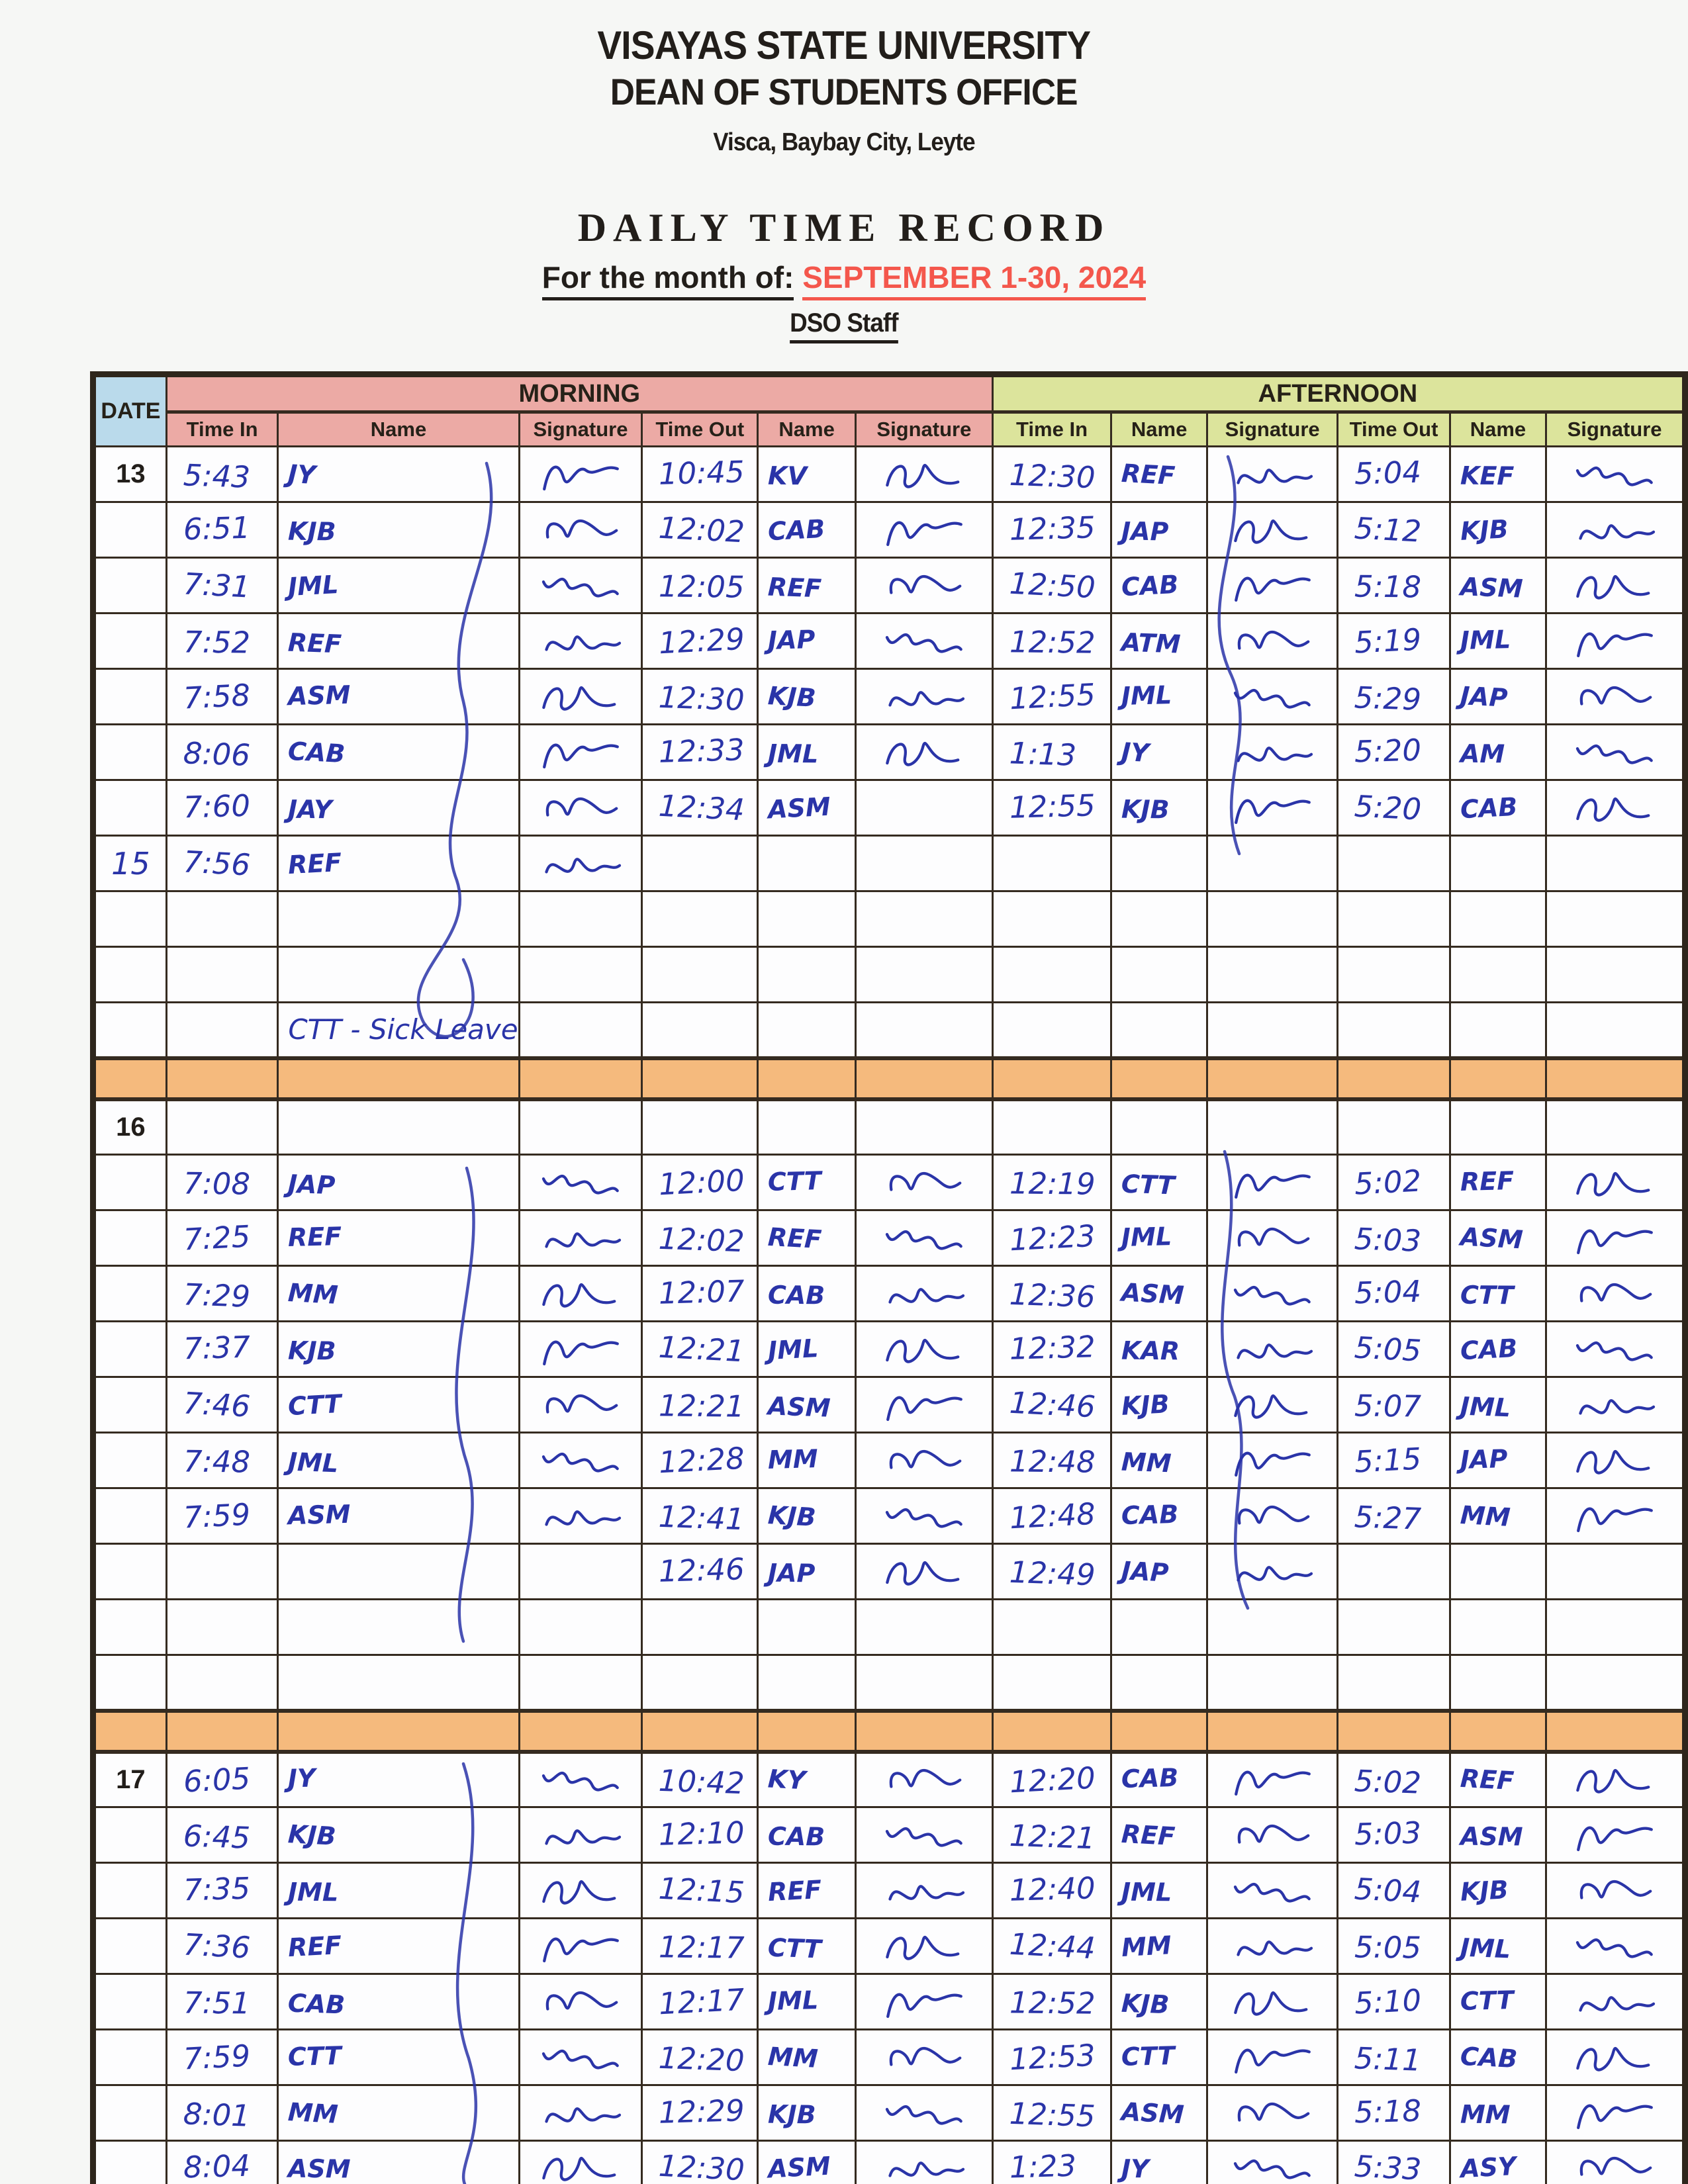 The width and height of the screenshot is (1688, 2184). What do you see at coordinates (398, 1405) in the screenshot?
I see `morning-name-in-cell: CTT` at bounding box center [398, 1405].